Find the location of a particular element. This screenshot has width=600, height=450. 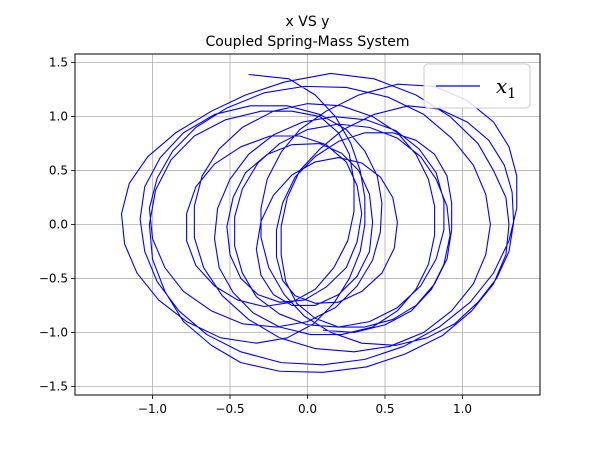

legend: x1 is located at coordinates (477, 86).